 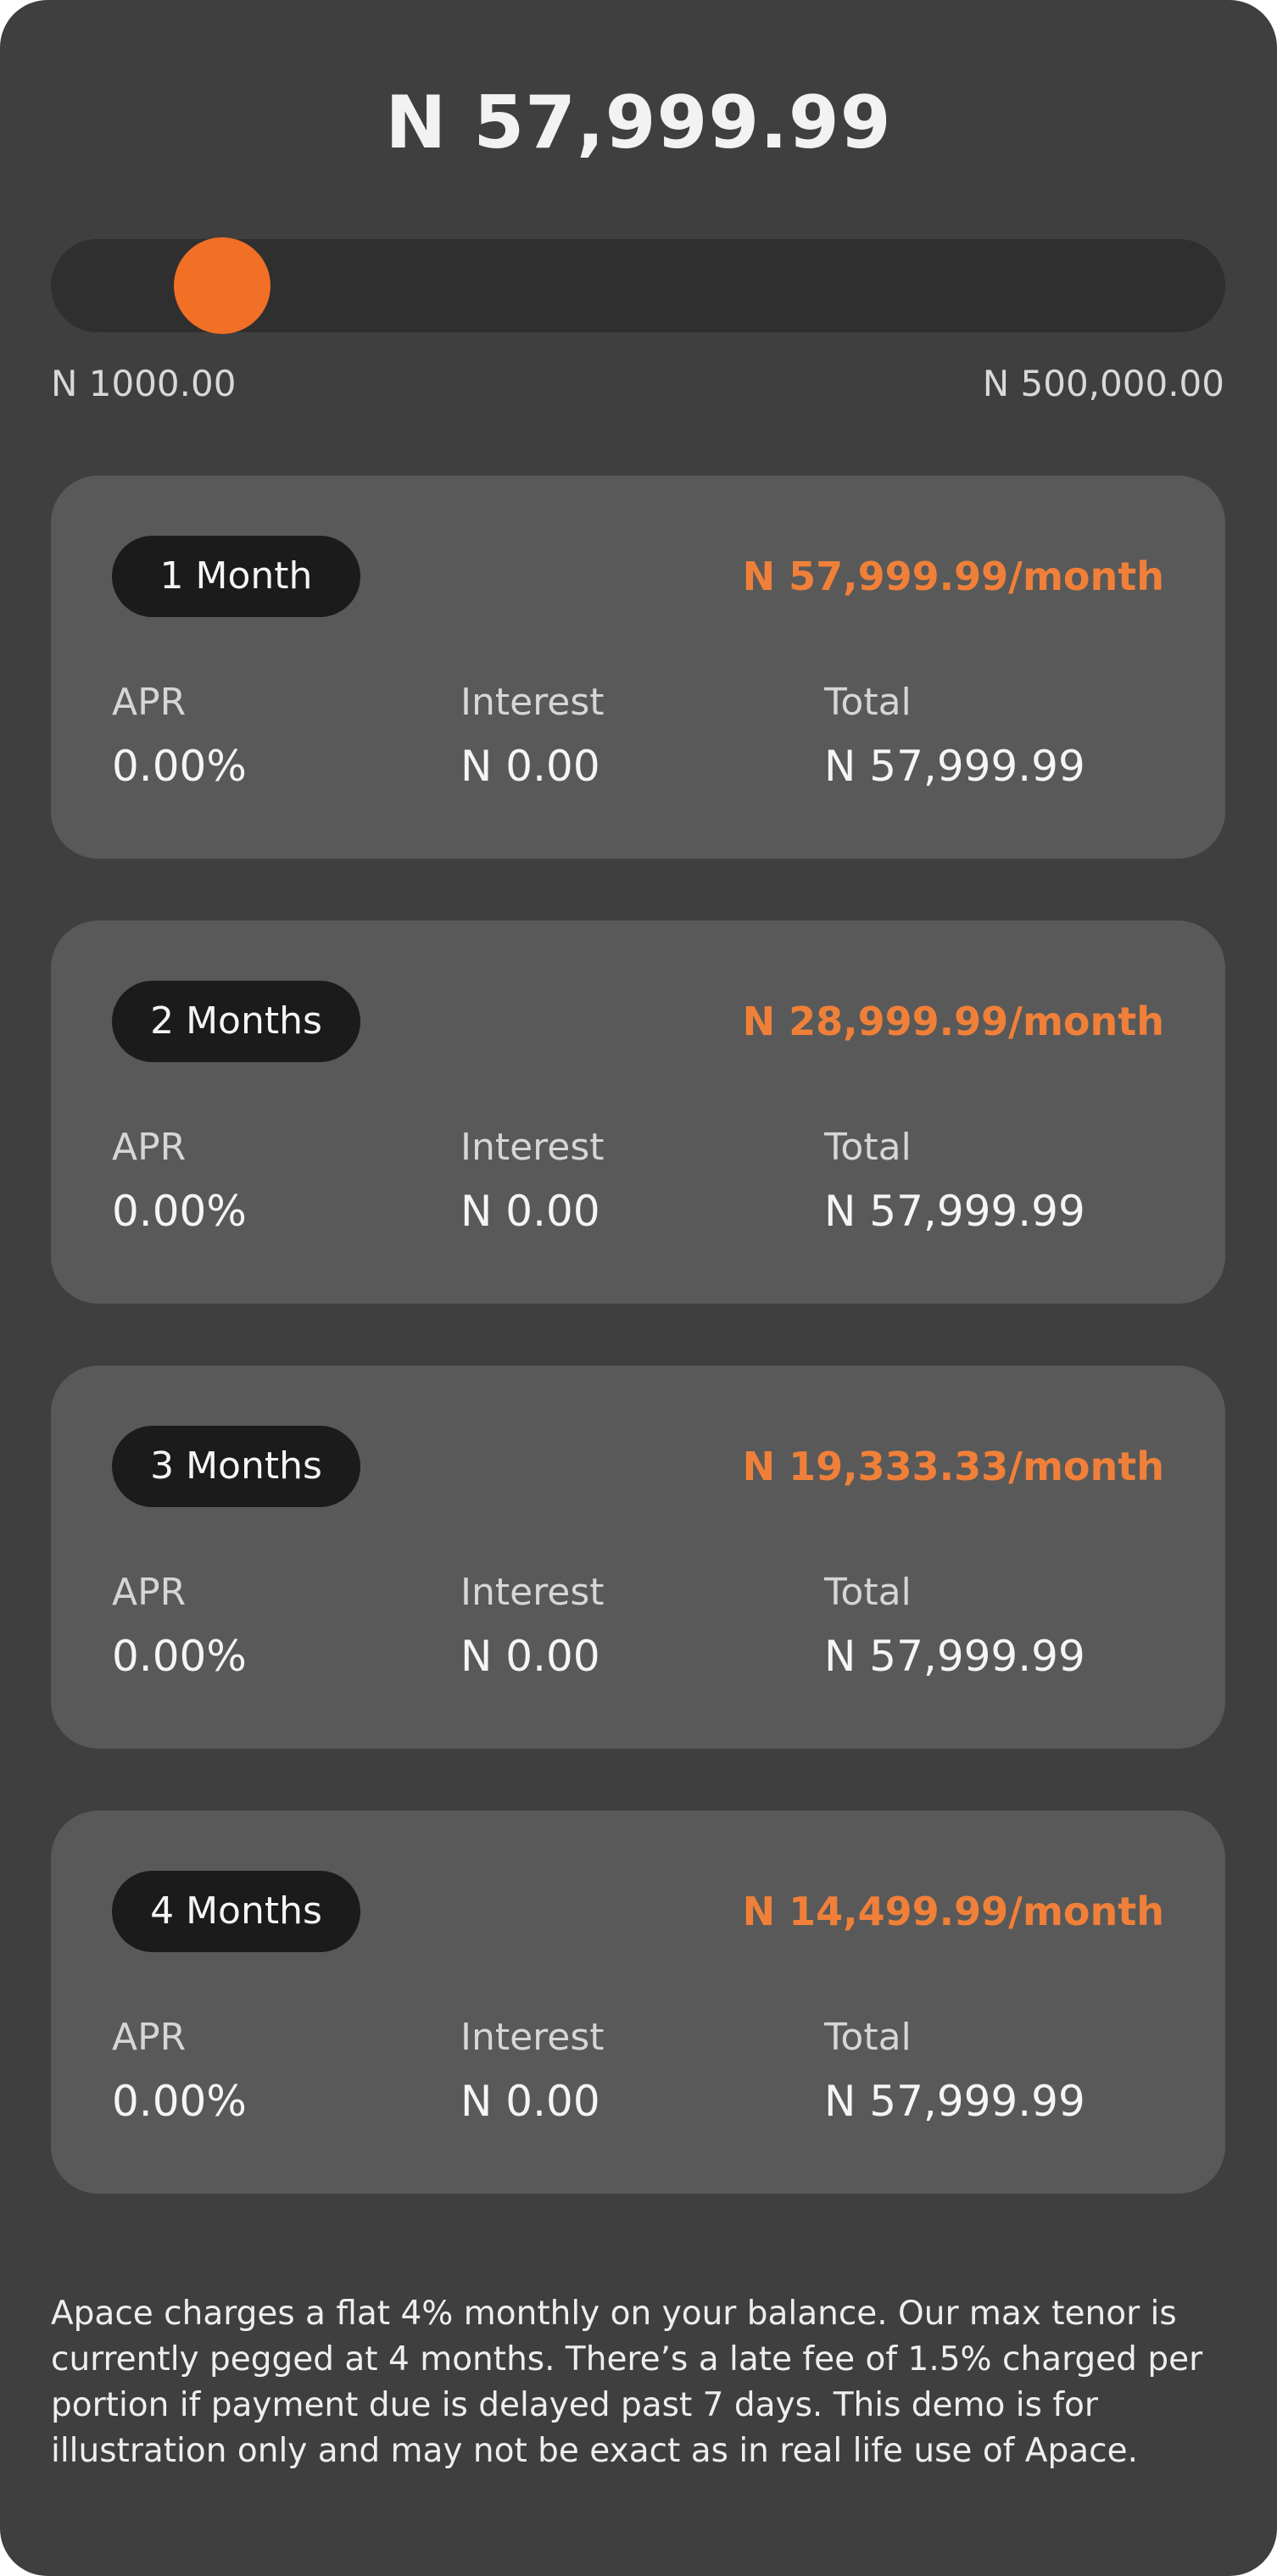 What do you see at coordinates (953, 576) in the screenshot?
I see `plan-monthly-payment: N 57,999.99/month` at bounding box center [953, 576].